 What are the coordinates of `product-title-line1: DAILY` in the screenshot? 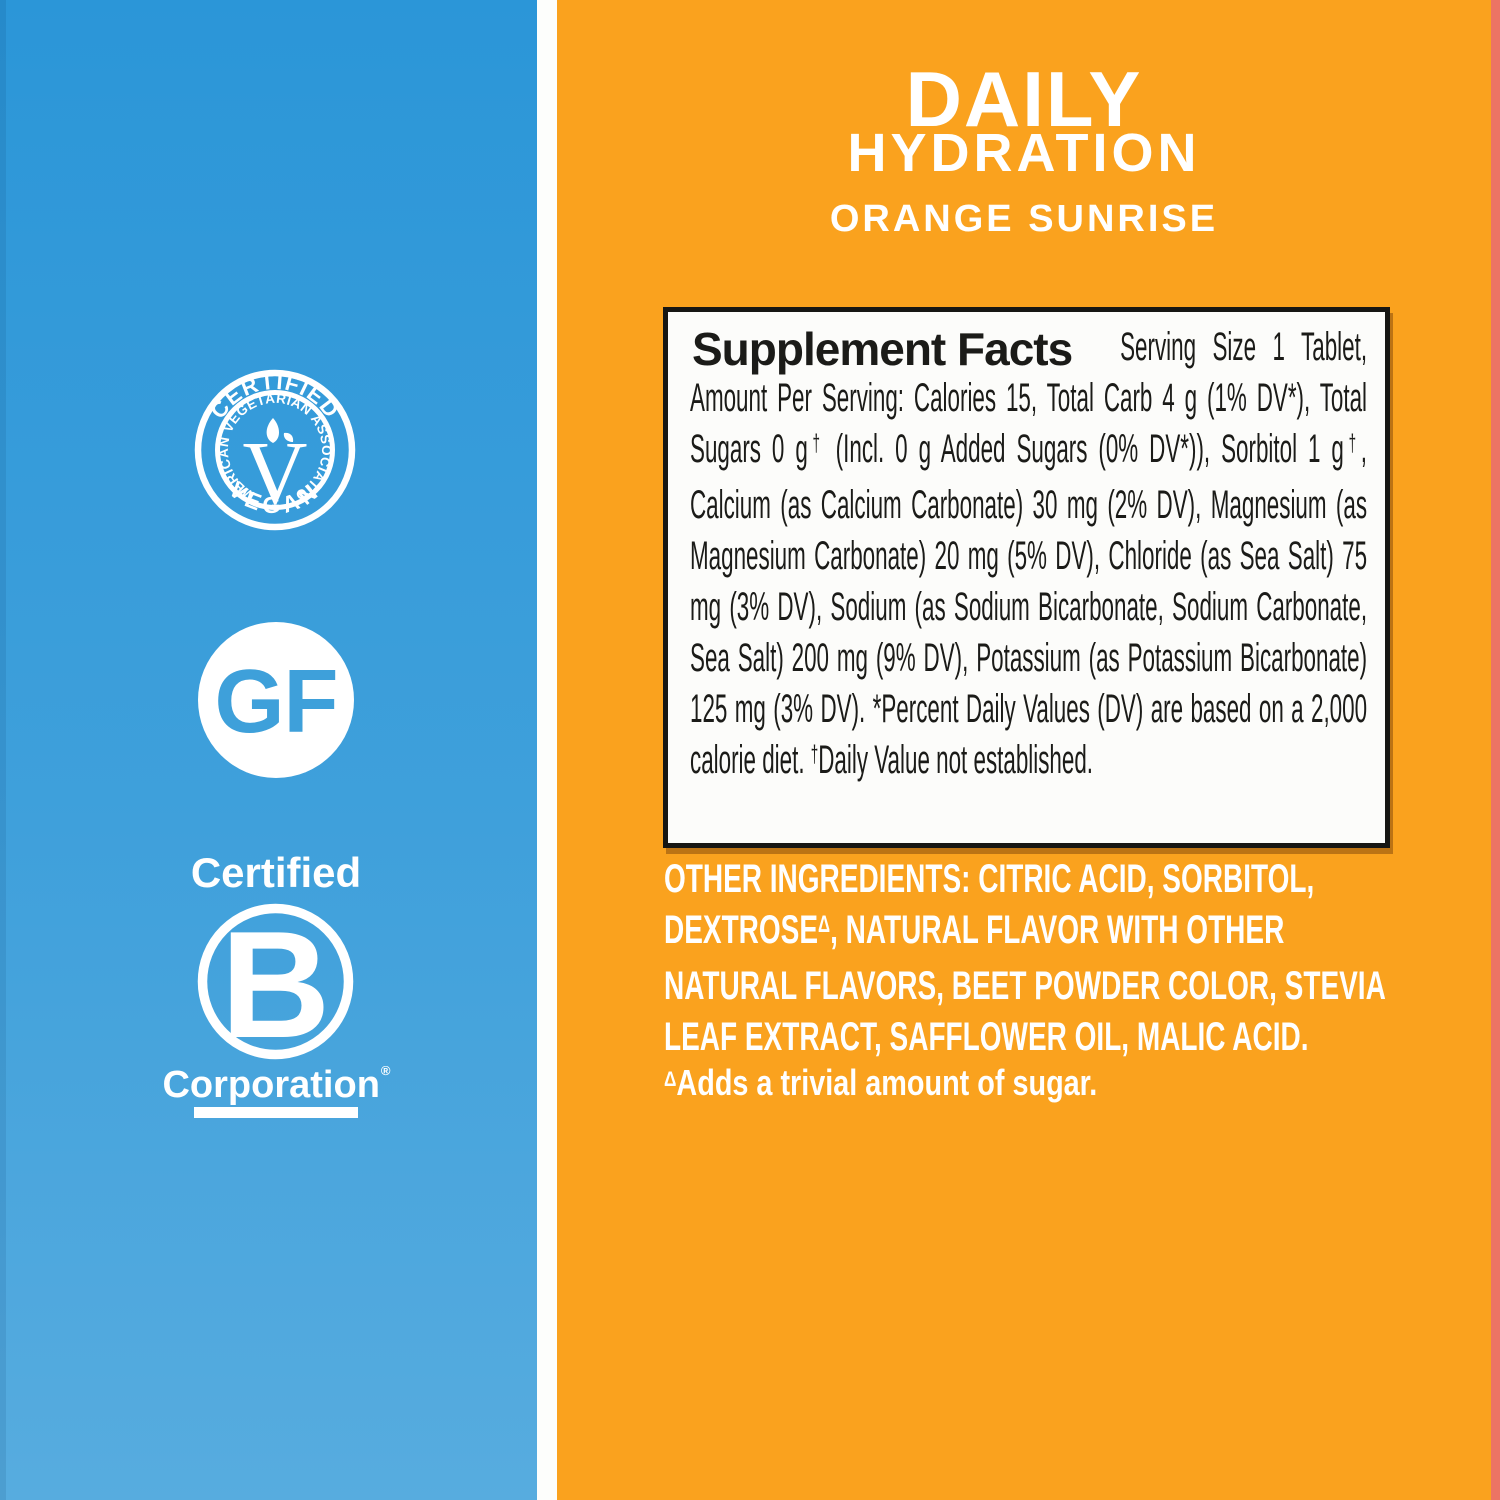 It's located at (1024, 99).